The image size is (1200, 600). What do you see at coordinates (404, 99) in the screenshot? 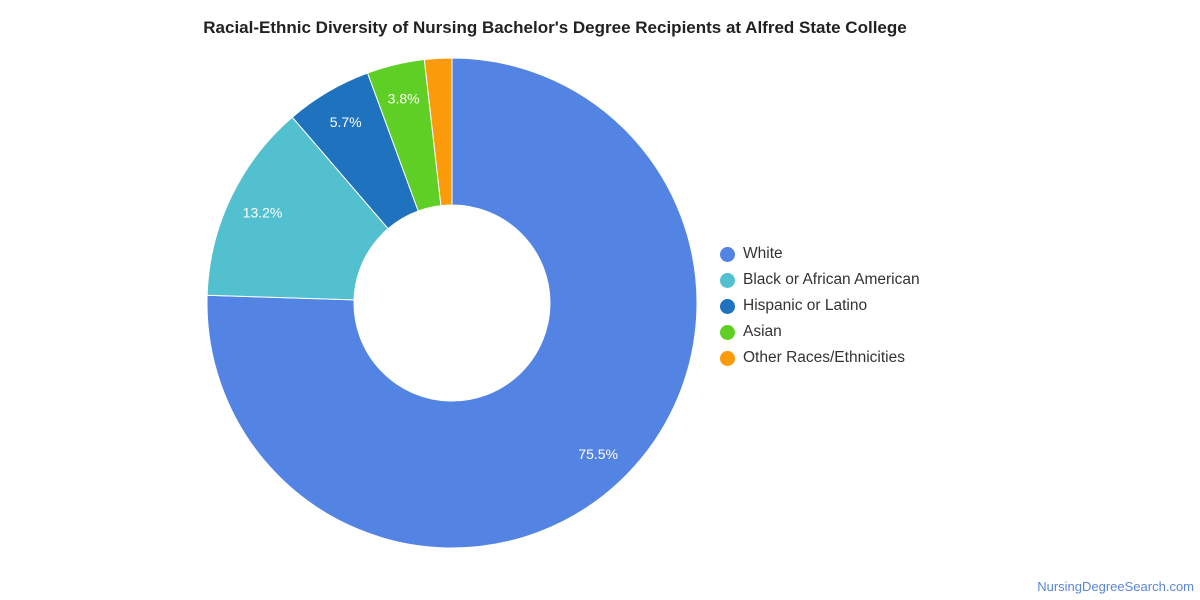
I see `data-label: 3.8%` at bounding box center [404, 99].